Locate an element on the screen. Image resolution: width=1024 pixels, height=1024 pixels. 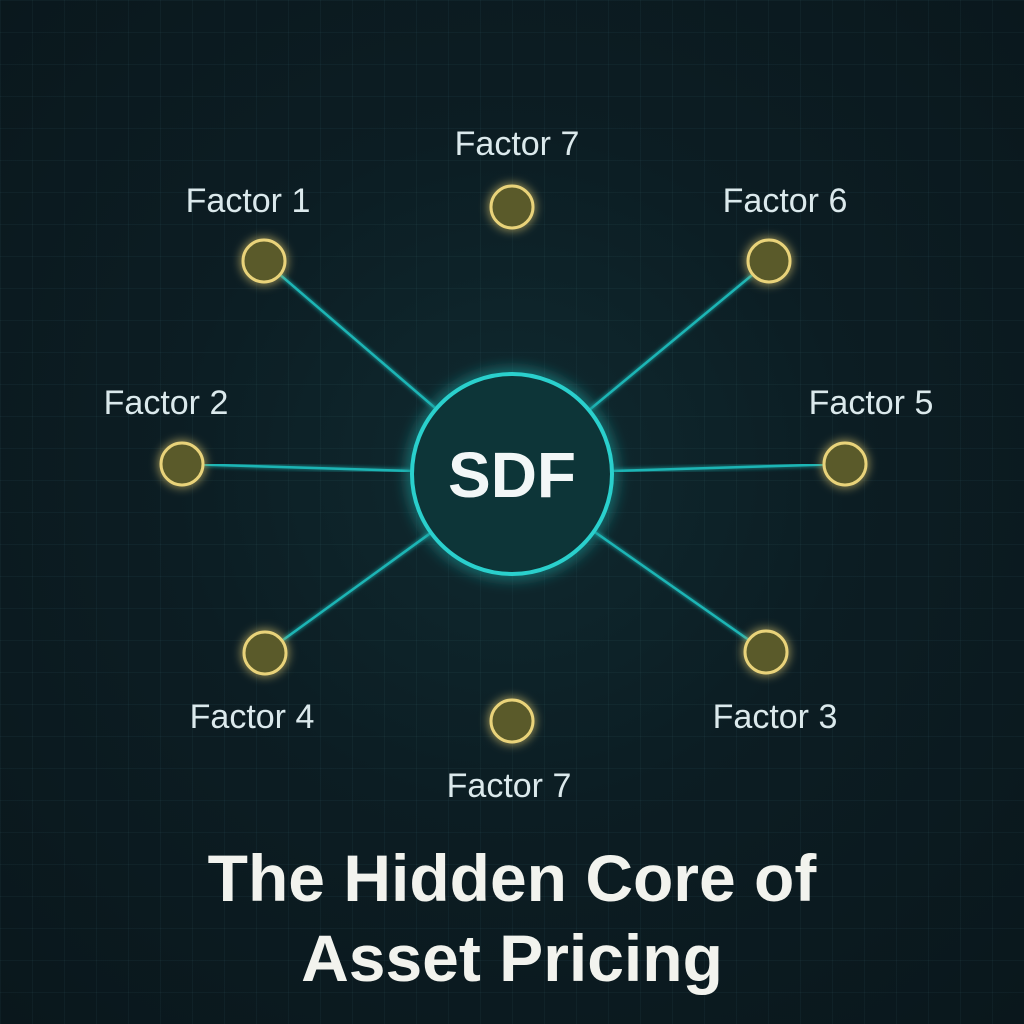
sdf-hub: SDF is located at coordinates (512, 474).